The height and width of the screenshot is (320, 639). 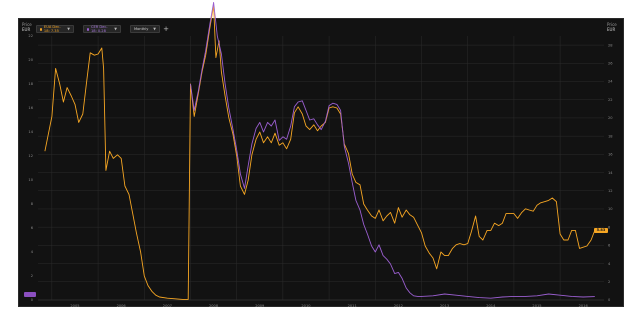 I want to click on left-tick-label: 6, so click(x=32, y=228).